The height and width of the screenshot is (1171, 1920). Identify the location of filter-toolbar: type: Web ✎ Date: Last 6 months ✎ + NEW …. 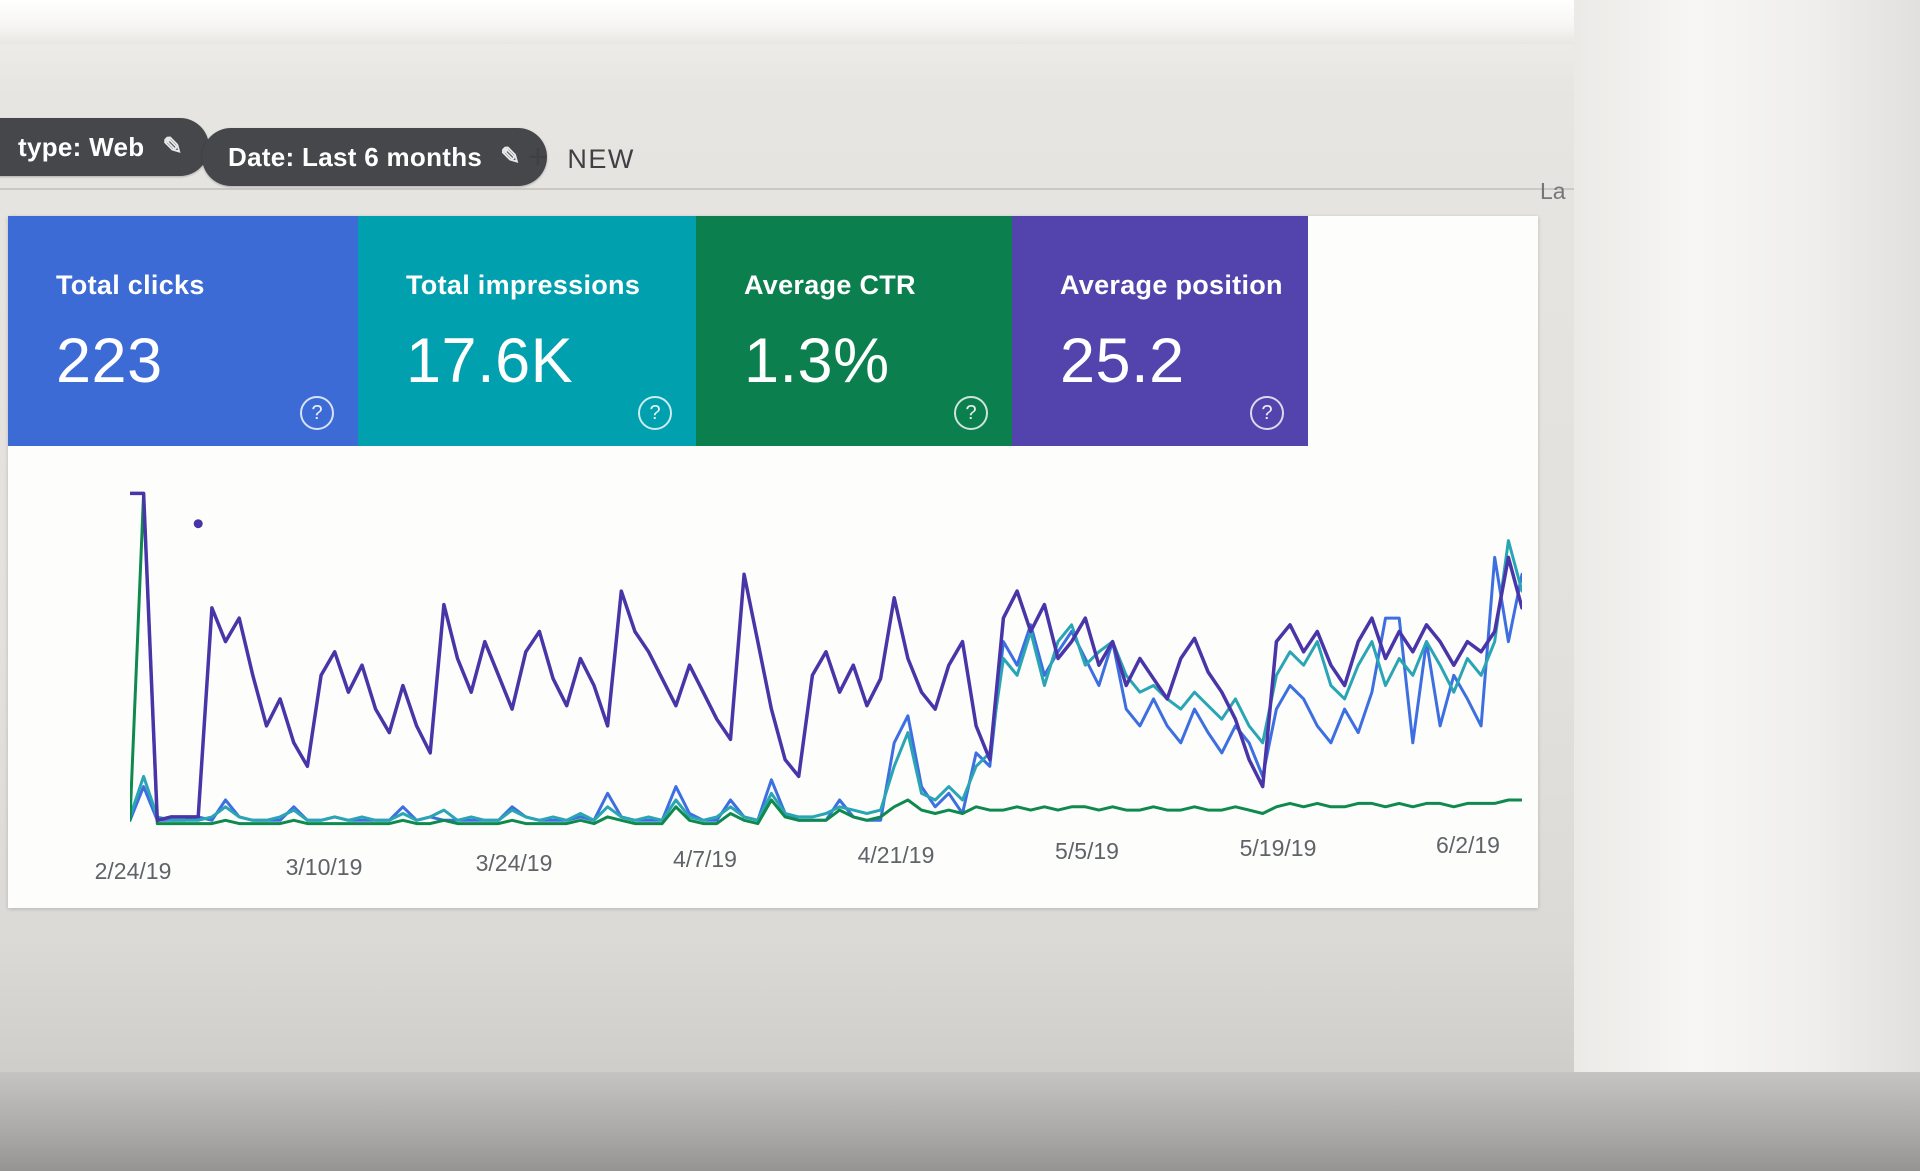
(787, 124).